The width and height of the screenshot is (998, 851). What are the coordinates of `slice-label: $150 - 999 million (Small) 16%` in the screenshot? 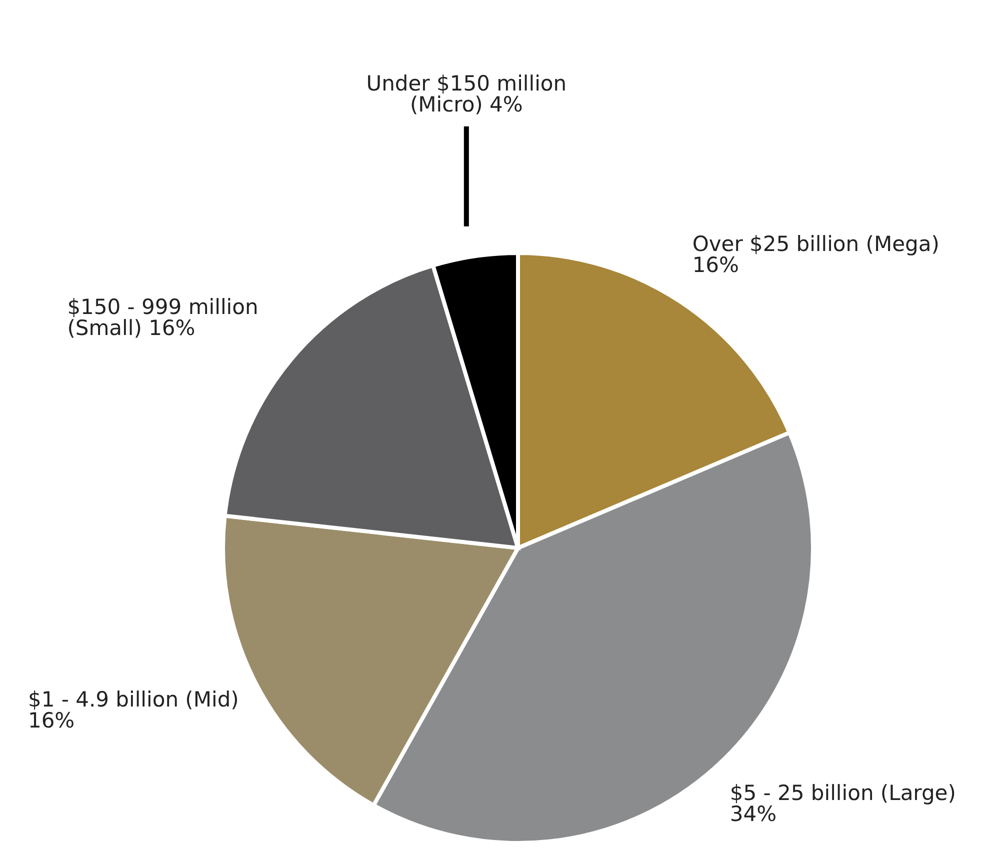 It's located at (162, 317).